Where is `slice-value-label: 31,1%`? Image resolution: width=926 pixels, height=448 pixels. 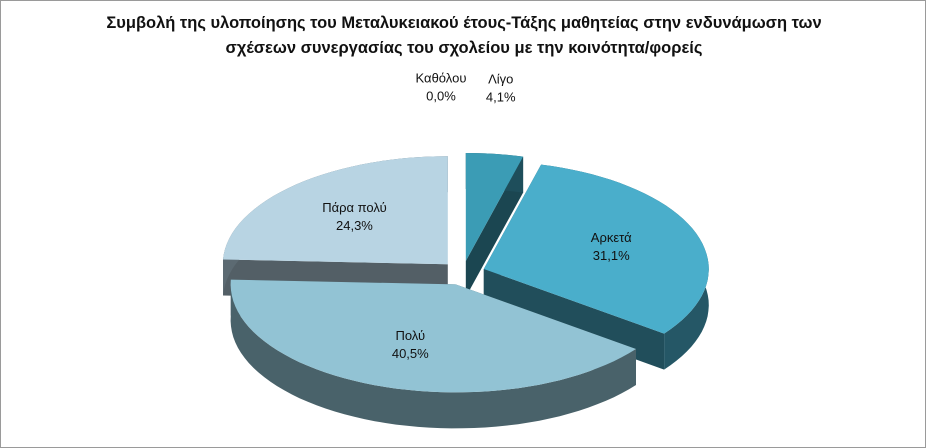 slice-value-label: 31,1% is located at coordinates (611, 255).